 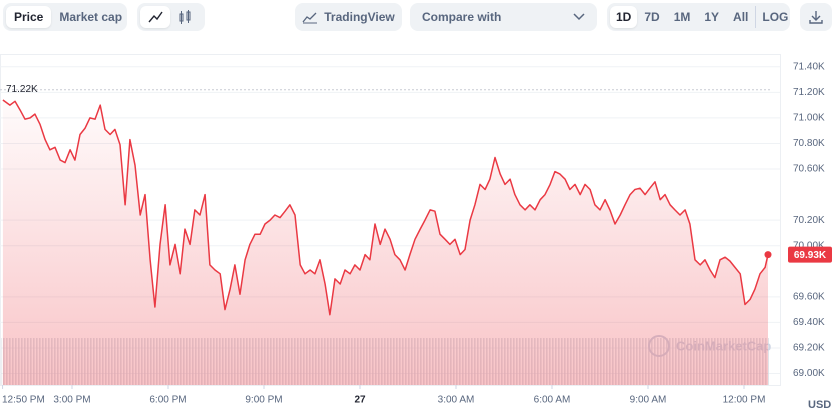 What do you see at coordinates (385, 361) in the screenshot?
I see `volume-bars` at bounding box center [385, 361].